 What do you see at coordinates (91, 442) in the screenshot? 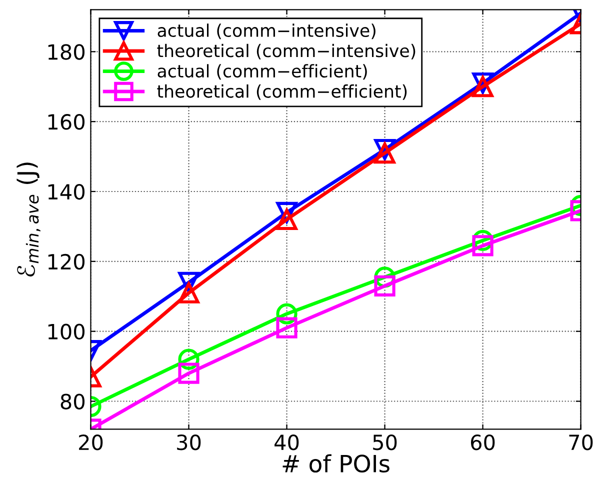
I see `x-tick-label: 20` at bounding box center [91, 442].